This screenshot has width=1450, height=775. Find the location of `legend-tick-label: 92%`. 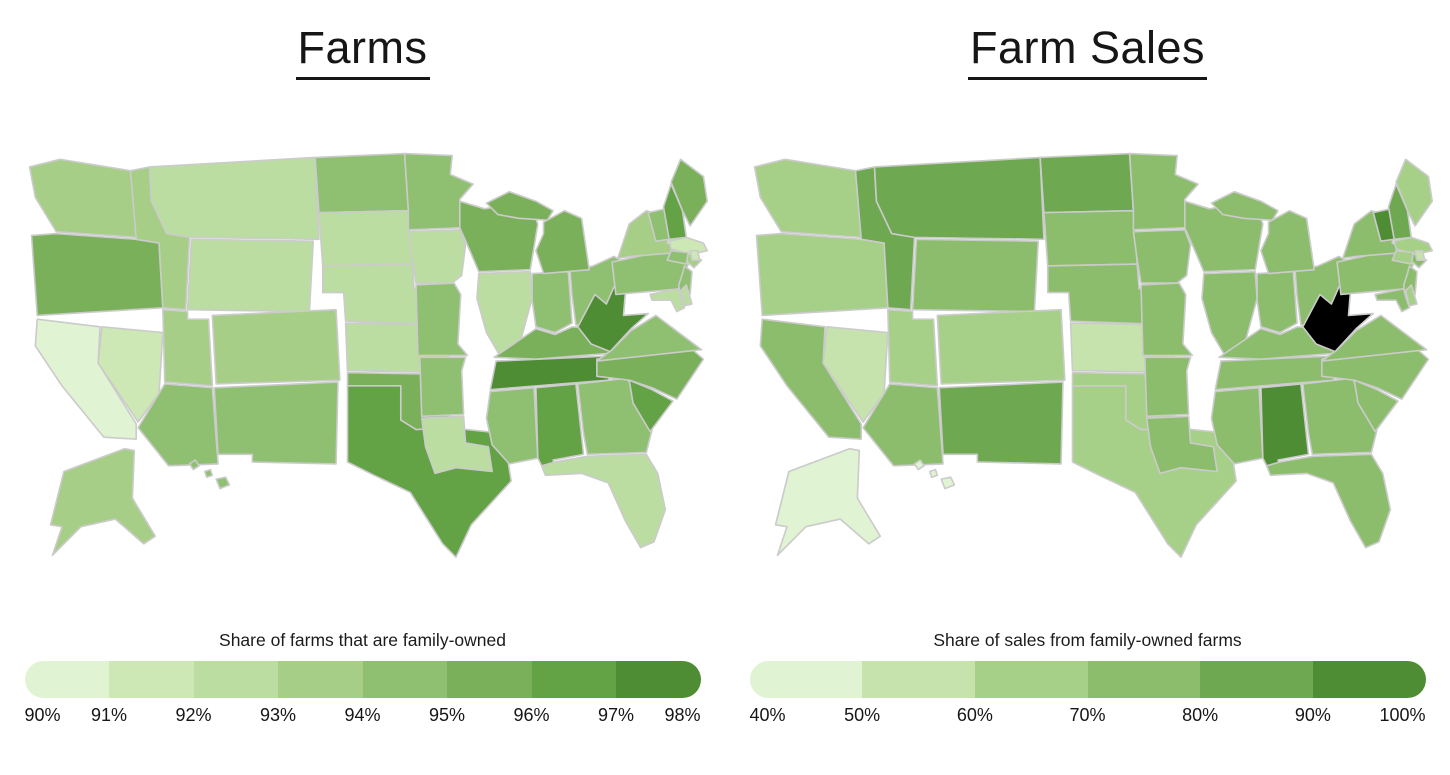

legend-tick-label: 92% is located at coordinates (193, 715).